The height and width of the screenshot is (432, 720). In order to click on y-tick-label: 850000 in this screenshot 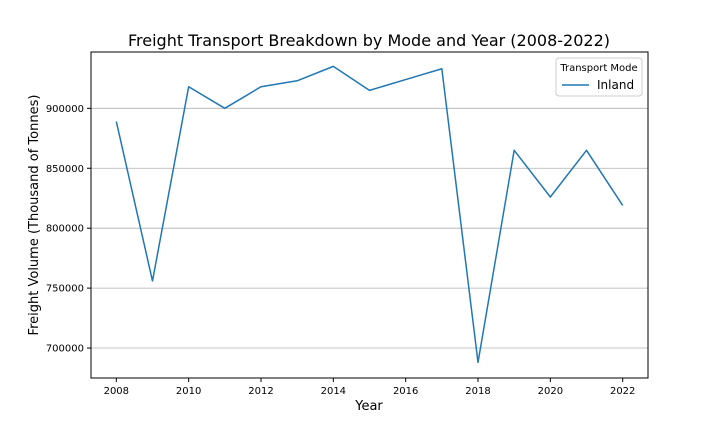, I will do `click(65, 169)`.